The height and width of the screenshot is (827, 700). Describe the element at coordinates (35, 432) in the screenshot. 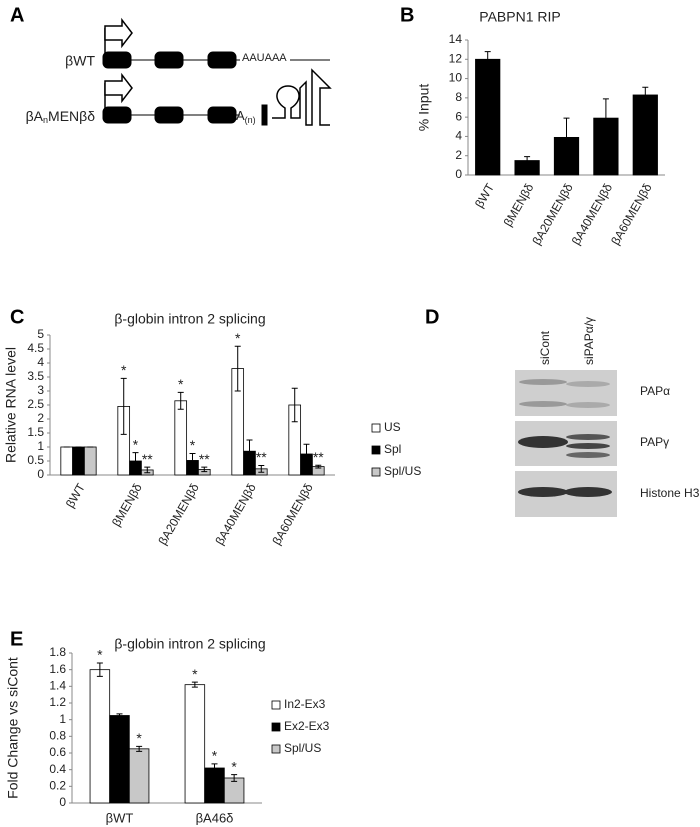

I see `y-tick-label: 1.5` at that location.